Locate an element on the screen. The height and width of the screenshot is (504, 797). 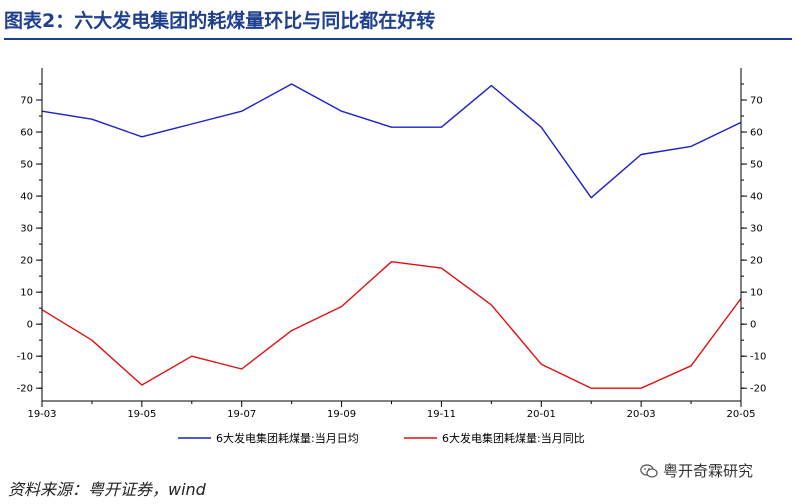
watermark-text: 粤开奇霖研究 is located at coordinates (708, 471).